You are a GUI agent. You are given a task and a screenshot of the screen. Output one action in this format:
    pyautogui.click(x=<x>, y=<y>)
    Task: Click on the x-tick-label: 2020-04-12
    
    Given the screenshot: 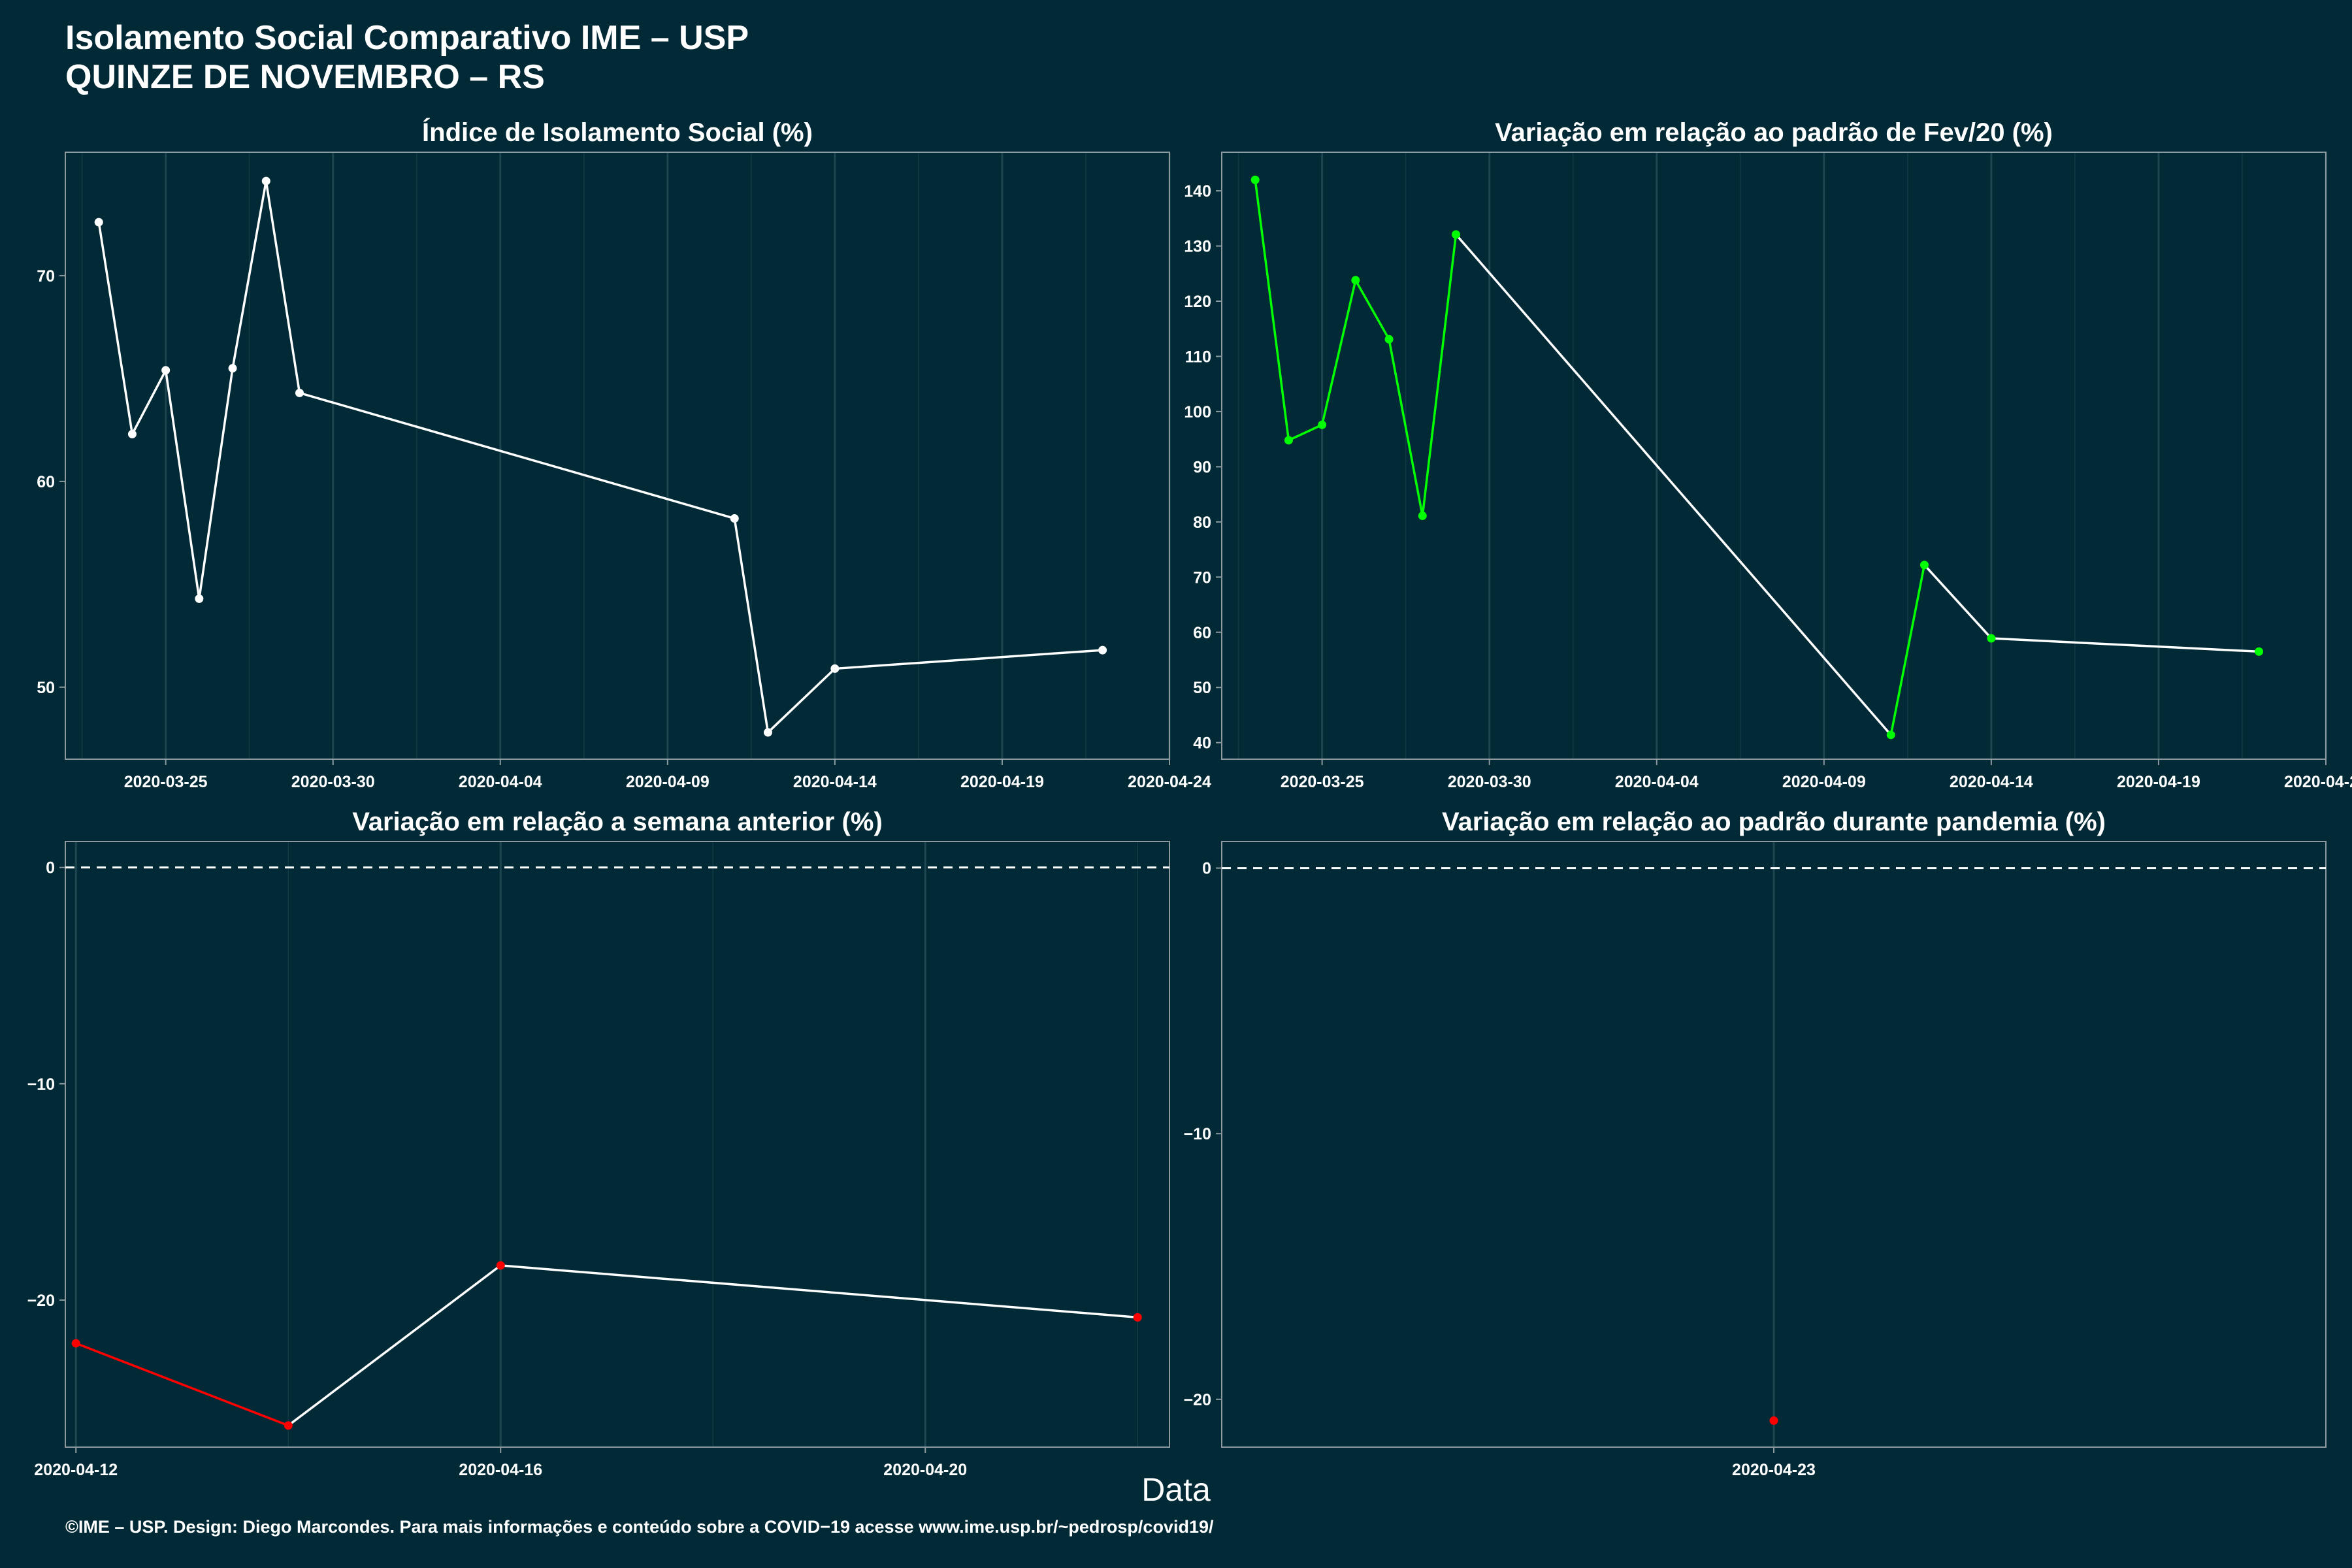 What is the action you would take?
    pyautogui.click(x=76, y=1470)
    